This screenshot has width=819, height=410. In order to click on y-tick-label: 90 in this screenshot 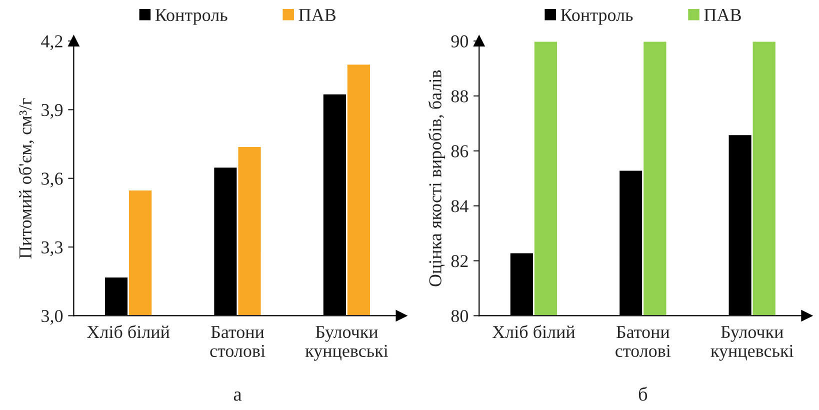, I will do `click(459, 41)`.